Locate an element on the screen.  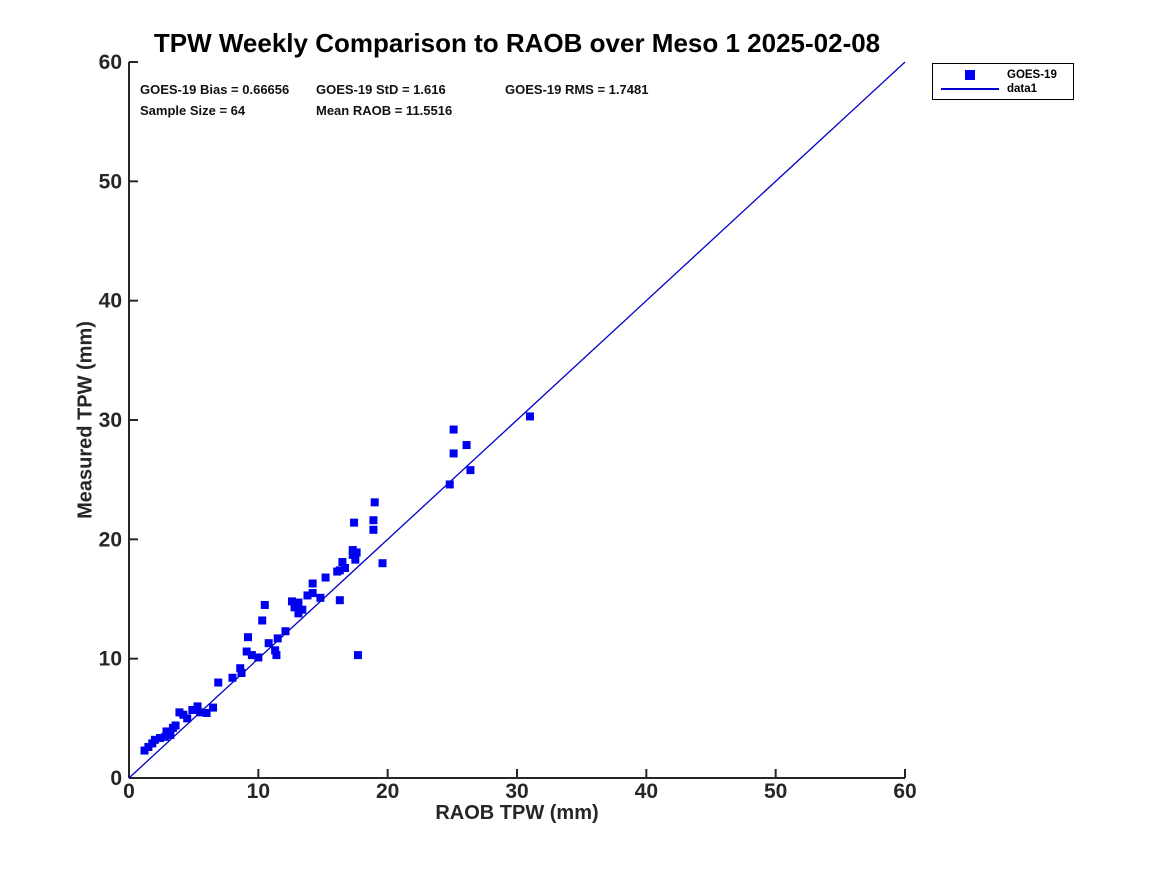
y-tick-label: 10 is located at coordinates (110, 659).